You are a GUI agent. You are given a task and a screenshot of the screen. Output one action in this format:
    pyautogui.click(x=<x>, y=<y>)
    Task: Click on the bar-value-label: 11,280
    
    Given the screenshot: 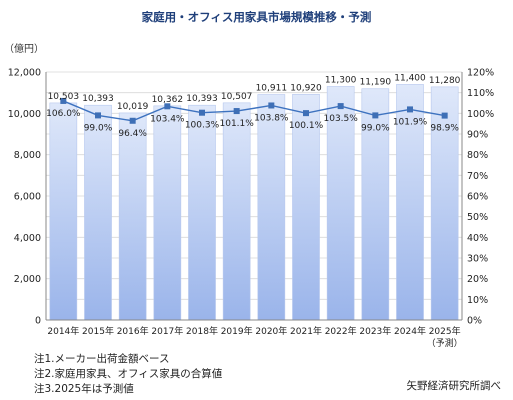 What is the action you would take?
    pyautogui.click(x=445, y=81)
    